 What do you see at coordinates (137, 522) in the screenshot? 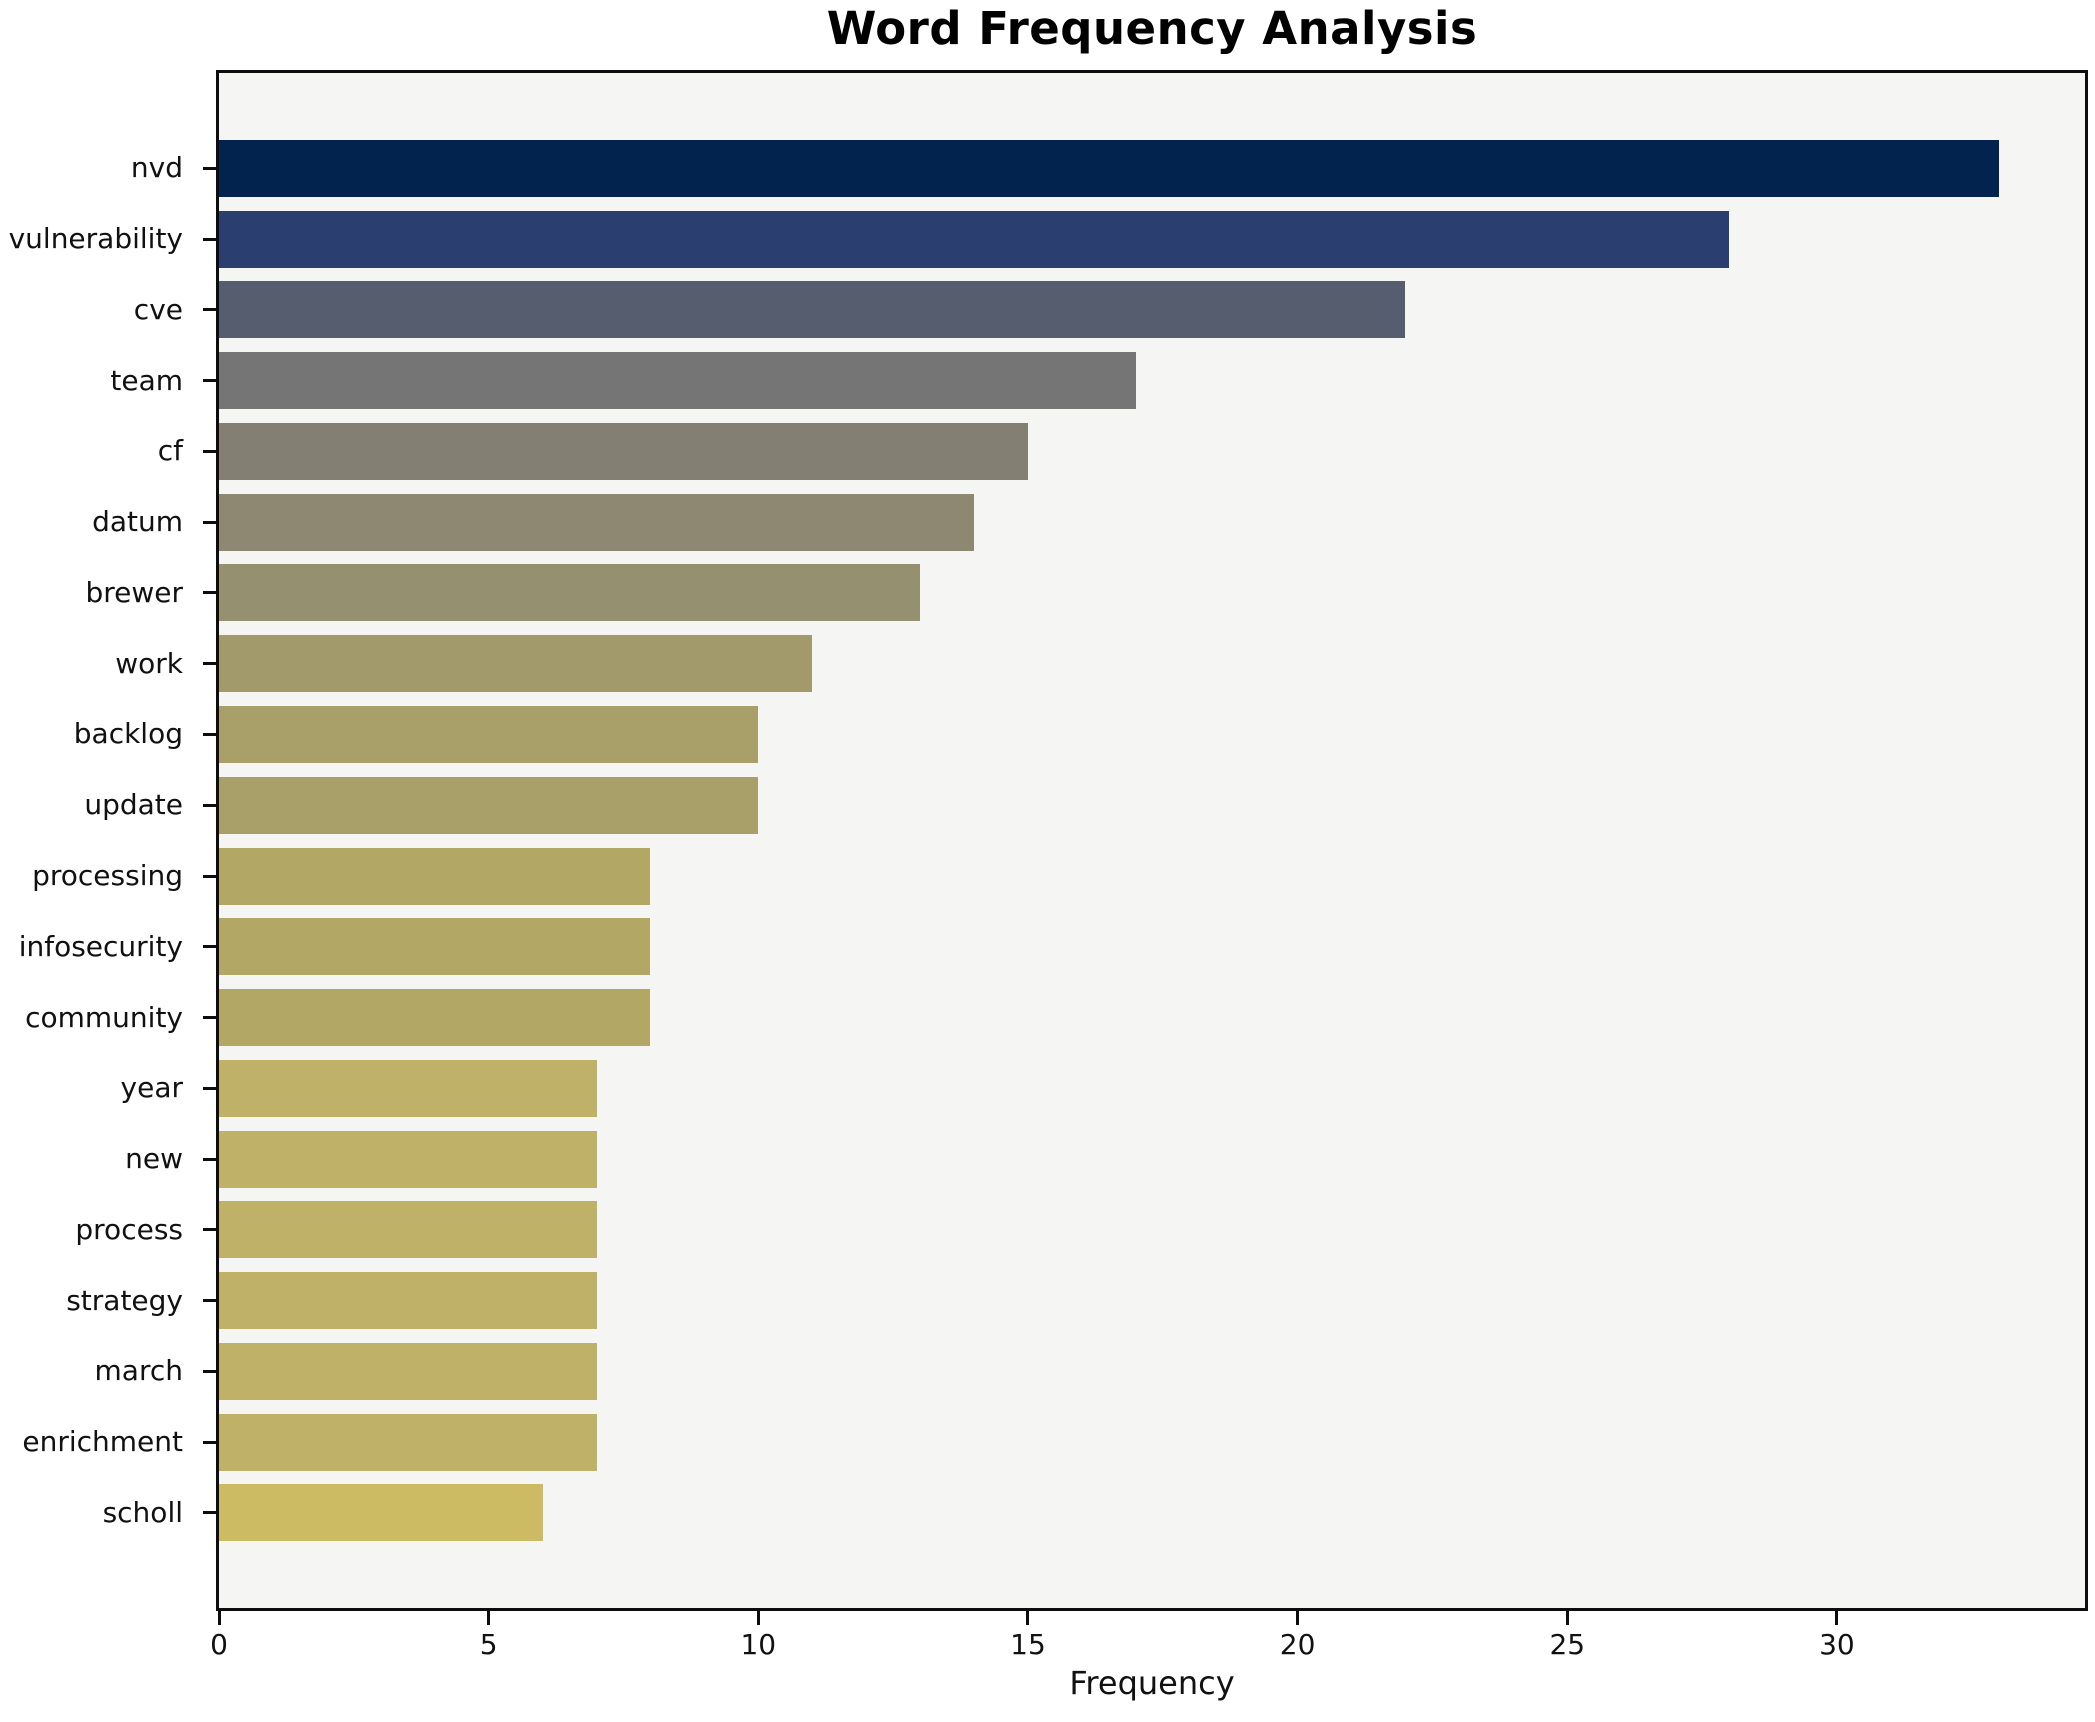
I see `y-tick-label-datum: datum` at bounding box center [137, 522].